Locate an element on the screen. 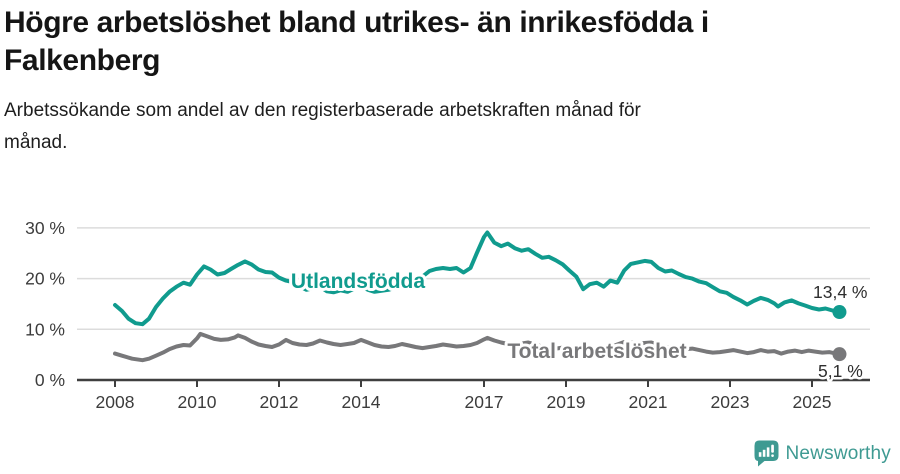 The width and height of the screenshot is (900, 474). x-tick-label: 2008 is located at coordinates (115, 402).